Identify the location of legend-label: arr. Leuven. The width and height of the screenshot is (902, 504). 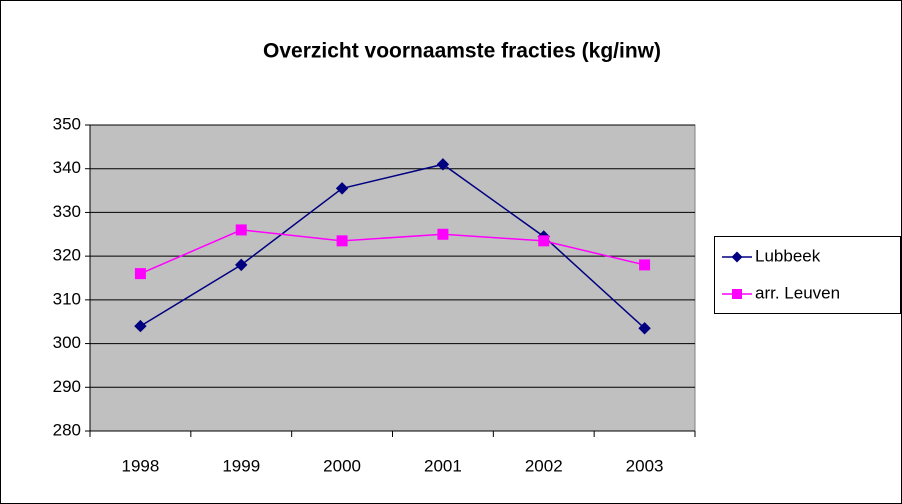
(797, 292).